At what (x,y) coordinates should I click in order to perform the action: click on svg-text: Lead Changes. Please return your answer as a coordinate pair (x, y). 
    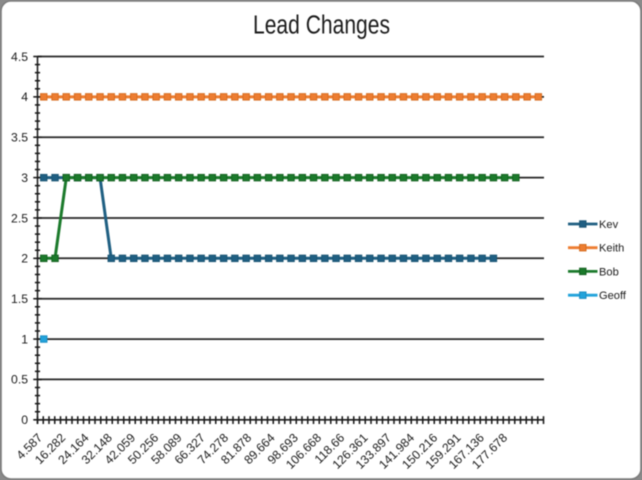
    Looking at the image, I should click on (321, 26).